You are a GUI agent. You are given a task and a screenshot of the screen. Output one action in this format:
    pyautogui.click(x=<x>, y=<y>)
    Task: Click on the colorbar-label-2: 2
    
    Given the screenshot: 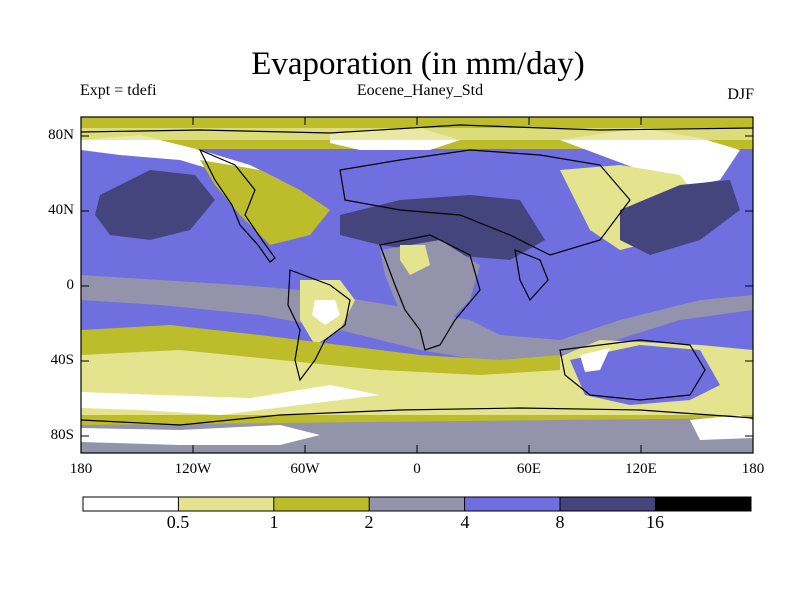 What is the action you would take?
    pyautogui.click(x=369, y=522)
    